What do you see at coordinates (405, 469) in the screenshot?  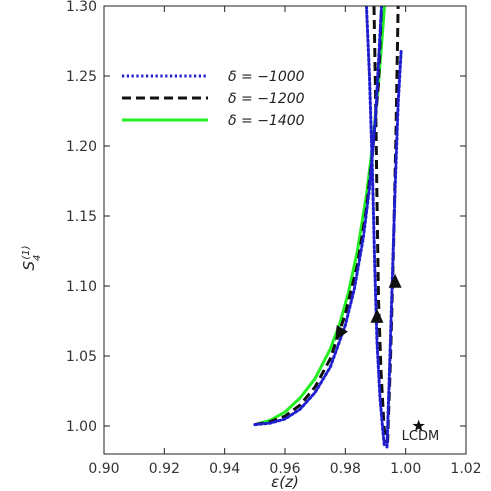 I see `x-tick-label: 1.00` at bounding box center [405, 469].